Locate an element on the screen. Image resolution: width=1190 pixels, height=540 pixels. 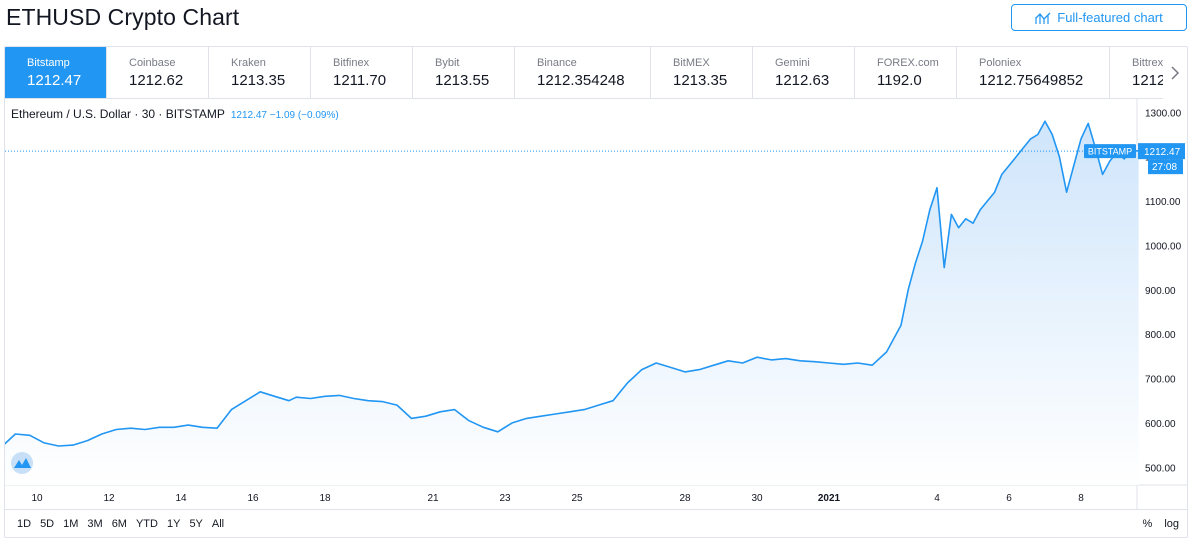
tradingview-logo-icon is located at coordinates (22, 463).